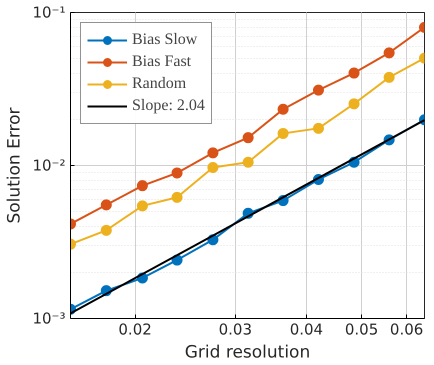 This screenshot has width=434, height=365. Describe the element at coordinates (49, 319) in the screenshot. I see `y-tick-label: 10⁻³` at that location.